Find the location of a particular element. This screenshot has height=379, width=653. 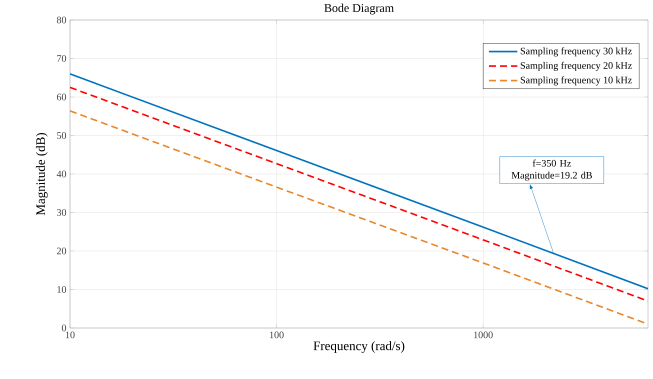

y-tick-label: 60 is located at coordinates (61, 97).